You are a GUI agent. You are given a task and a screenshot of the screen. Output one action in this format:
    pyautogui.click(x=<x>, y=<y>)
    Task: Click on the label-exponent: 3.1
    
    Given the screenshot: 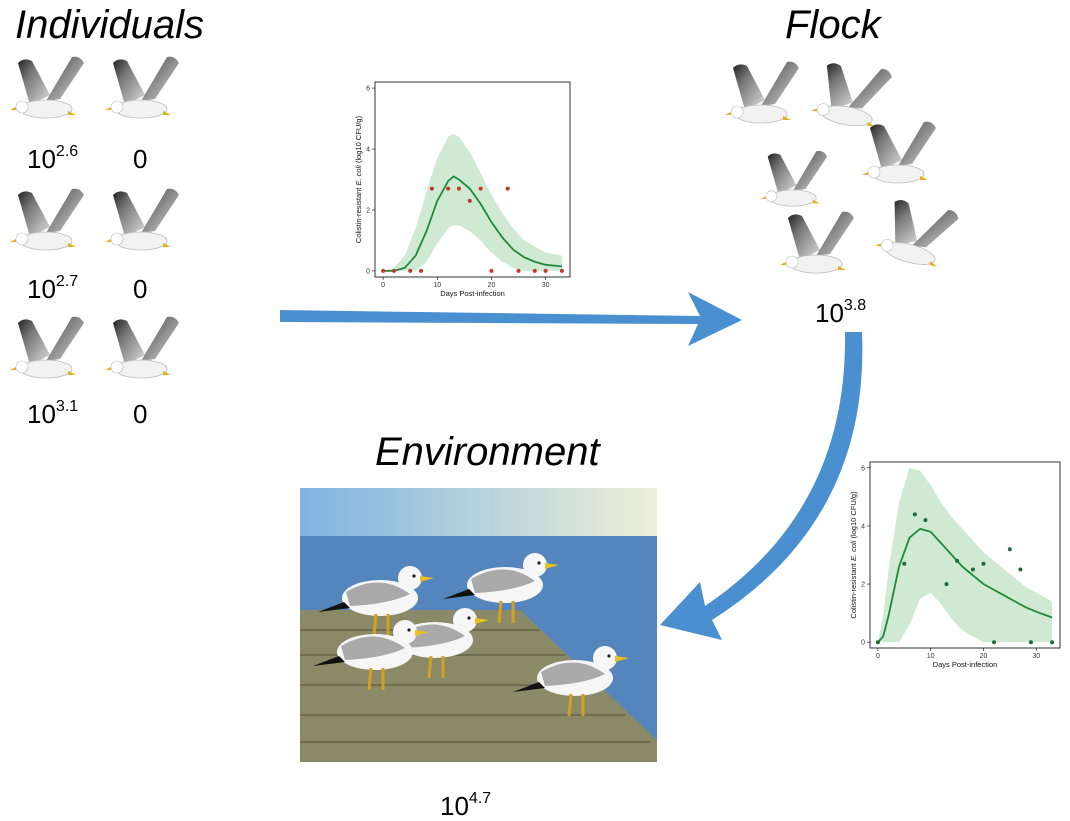 What is the action you would take?
    pyautogui.click(x=67, y=406)
    